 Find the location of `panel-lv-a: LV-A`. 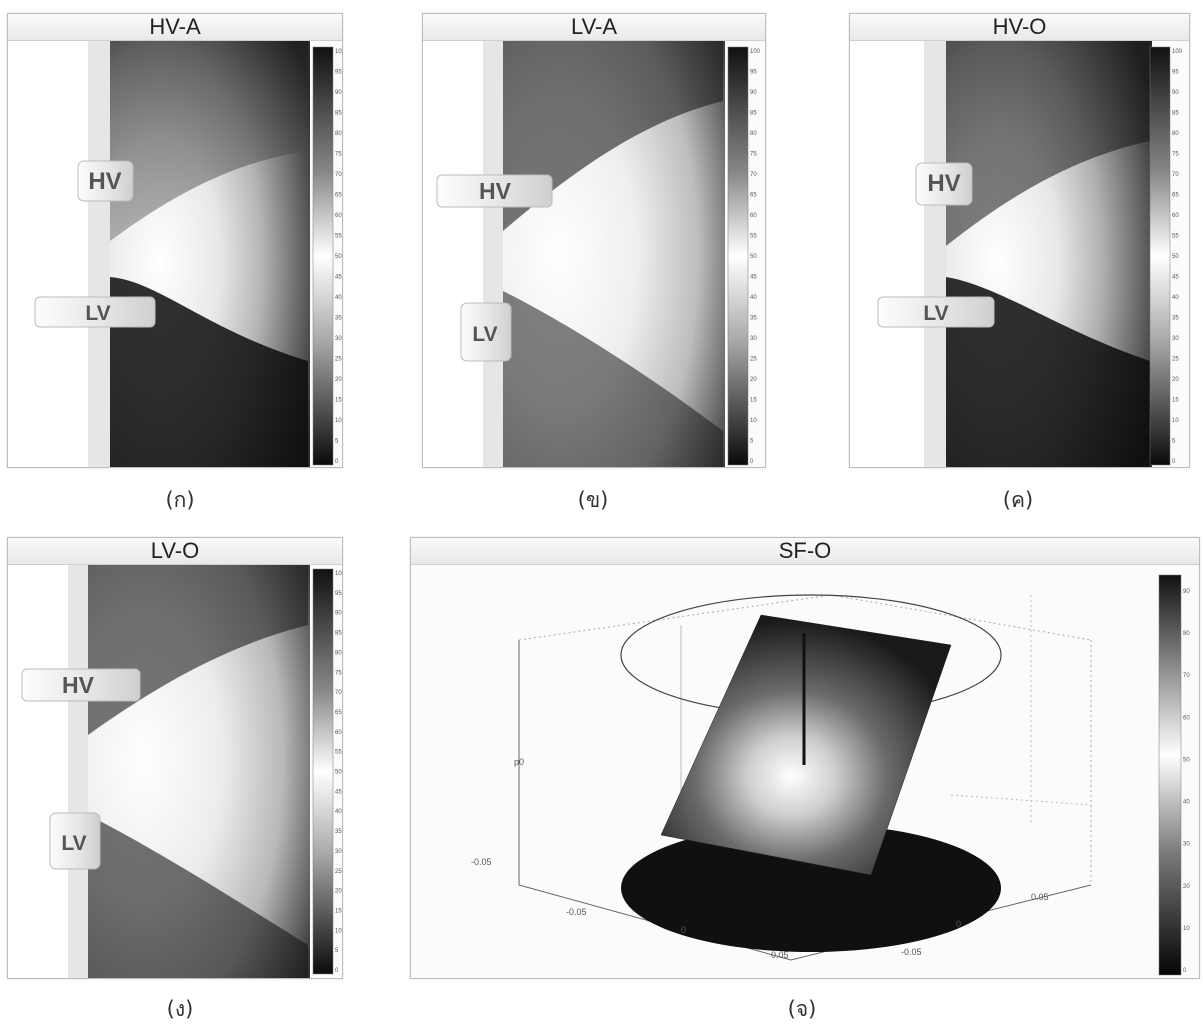

panel-lv-a: LV-A is located at coordinates (594, 240).